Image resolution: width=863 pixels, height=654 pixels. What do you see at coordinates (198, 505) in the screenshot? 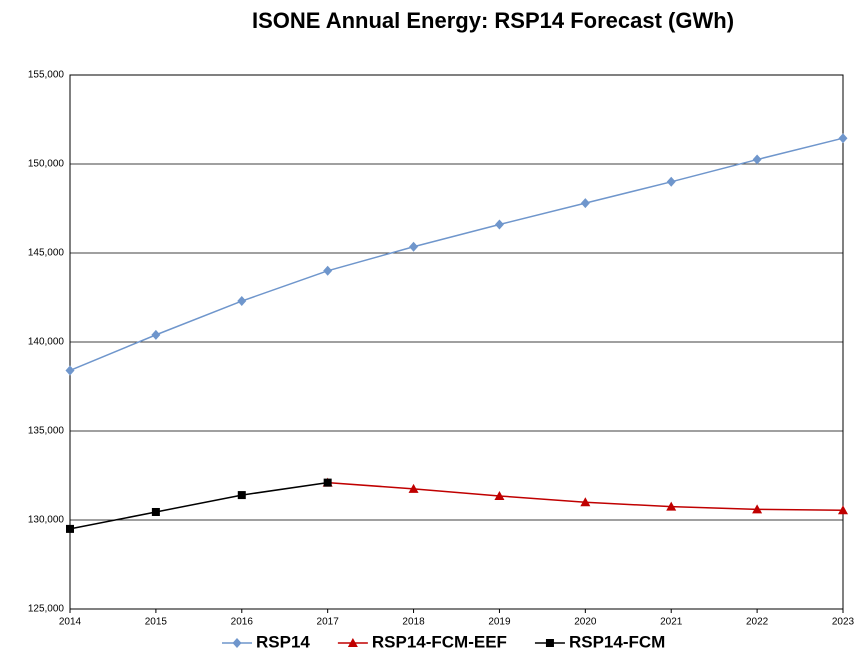
I see `series-line` at bounding box center [198, 505].